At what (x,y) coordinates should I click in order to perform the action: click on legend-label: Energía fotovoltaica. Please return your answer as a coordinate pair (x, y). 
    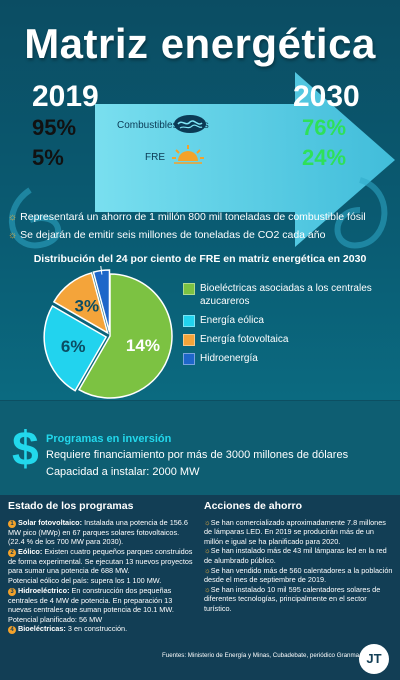
    Looking at the image, I should click on (244, 339).